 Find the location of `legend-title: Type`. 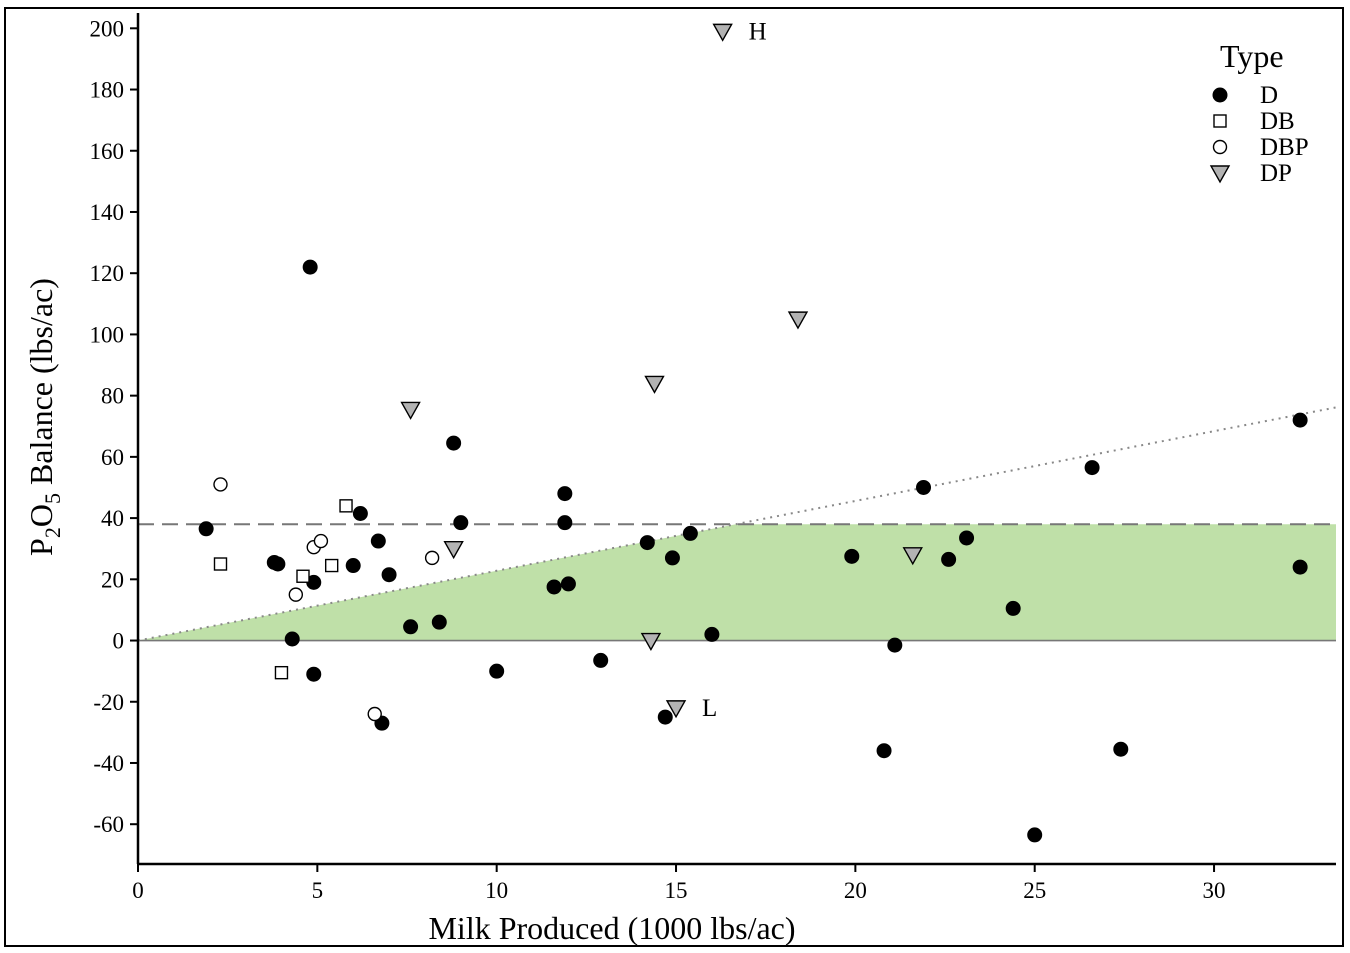

legend-title: Type is located at coordinates (1252, 56).